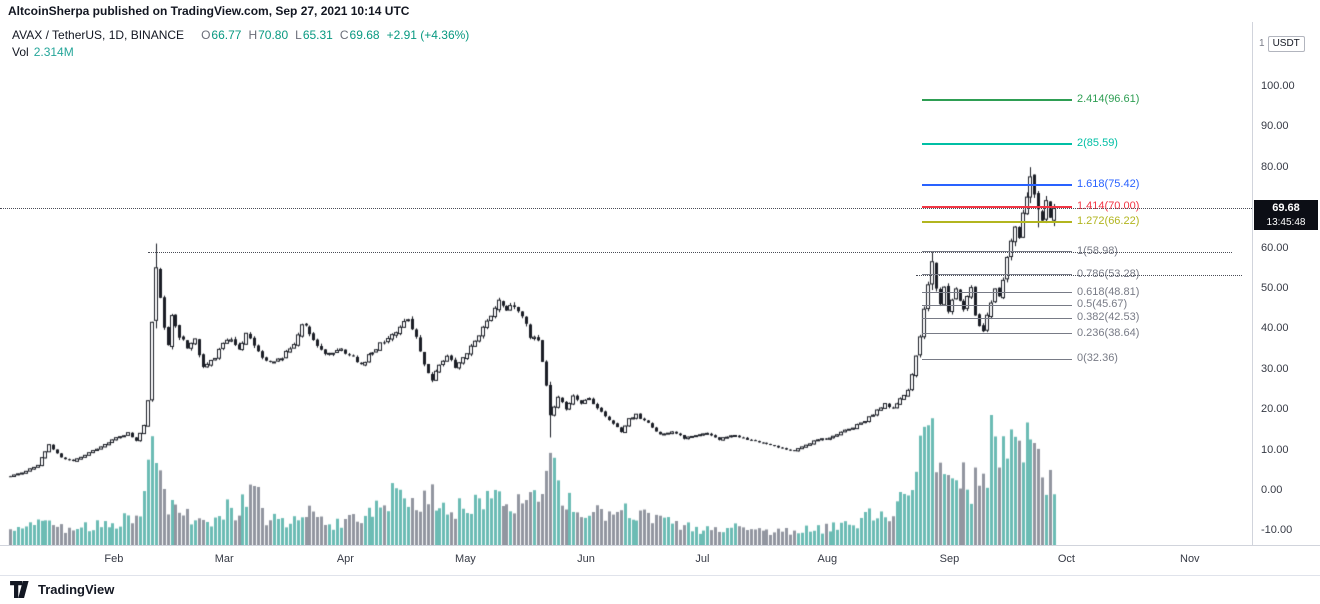 The width and height of the screenshot is (1320, 604). I want to click on fib-level-label: 1.618(75.42), so click(1108, 184).